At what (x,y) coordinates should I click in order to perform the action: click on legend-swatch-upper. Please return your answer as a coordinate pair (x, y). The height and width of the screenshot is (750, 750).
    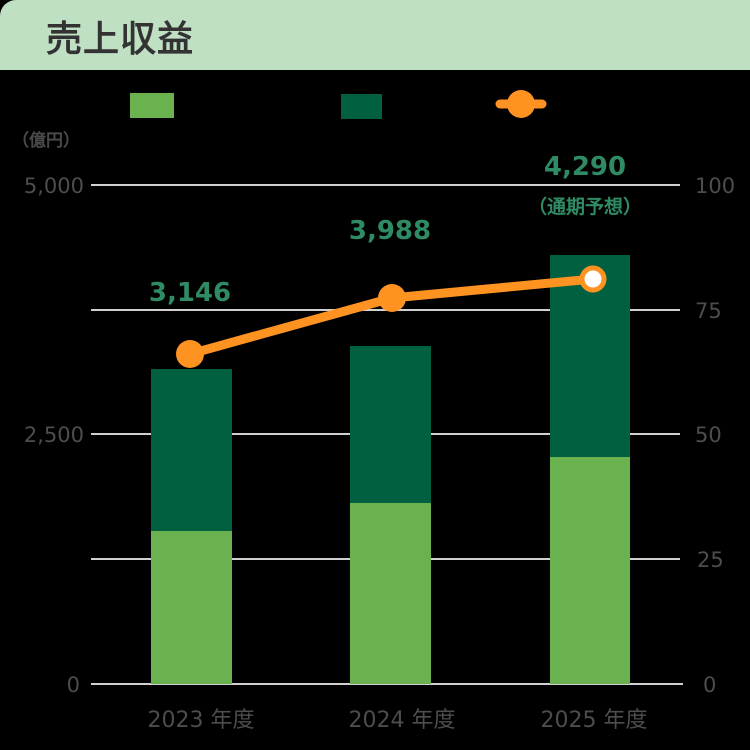
    Looking at the image, I should click on (361, 106).